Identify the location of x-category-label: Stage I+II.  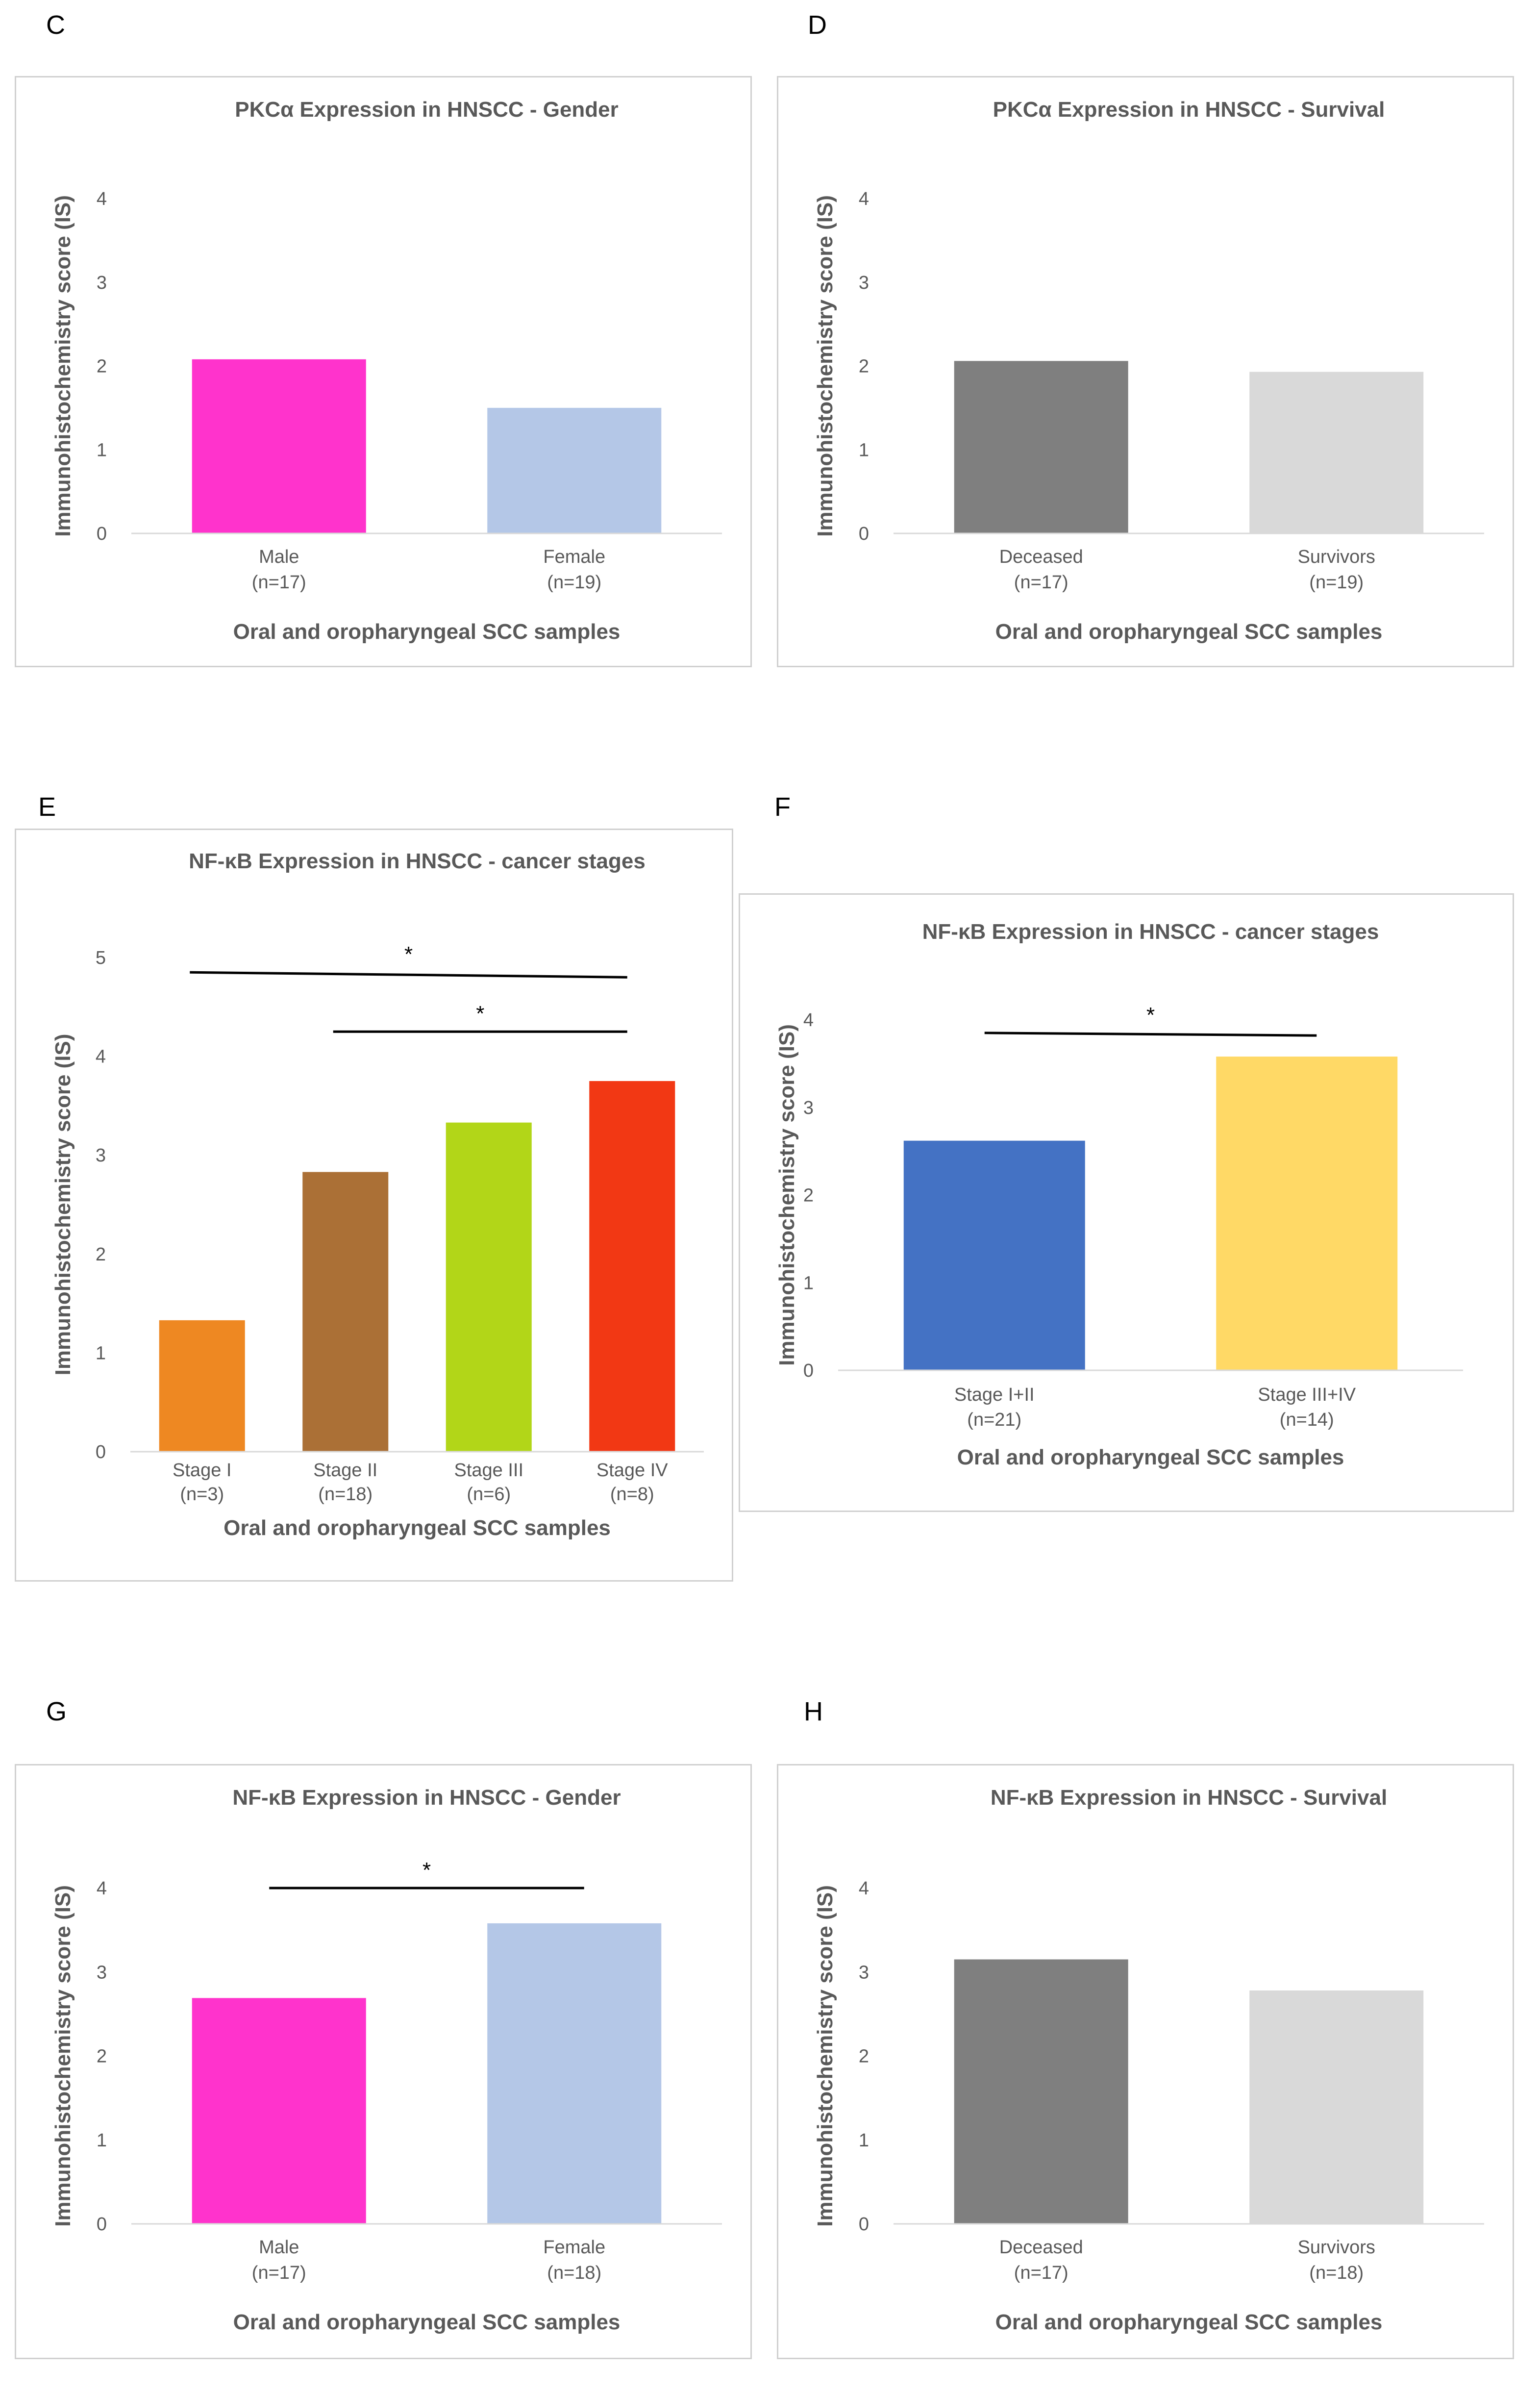
(995, 1395).